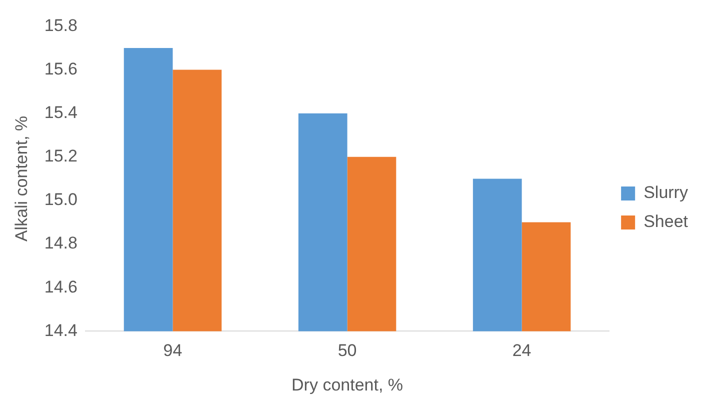 The height and width of the screenshot is (408, 718). I want to click on y-tick-label: 14.4, so click(61, 330).